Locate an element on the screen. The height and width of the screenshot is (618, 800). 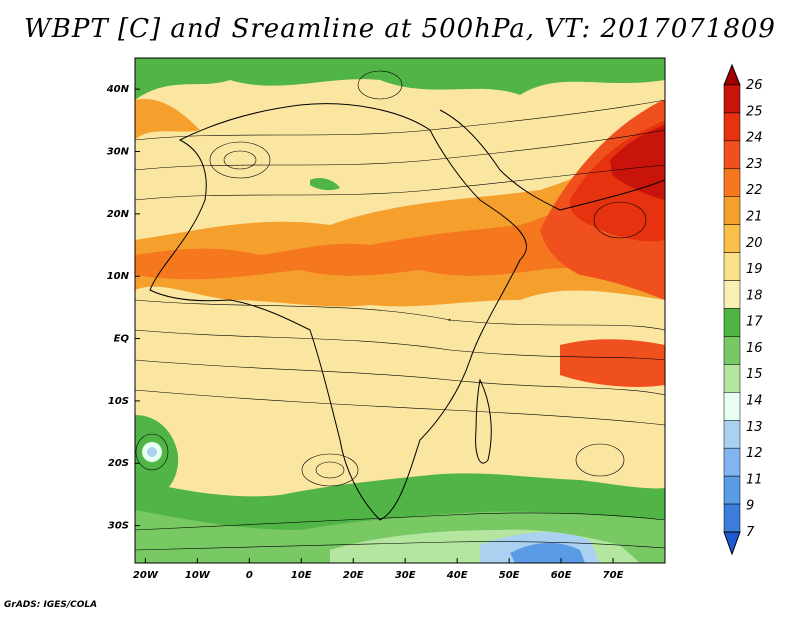
colorbar-label: 12 is located at coordinates (754, 453).